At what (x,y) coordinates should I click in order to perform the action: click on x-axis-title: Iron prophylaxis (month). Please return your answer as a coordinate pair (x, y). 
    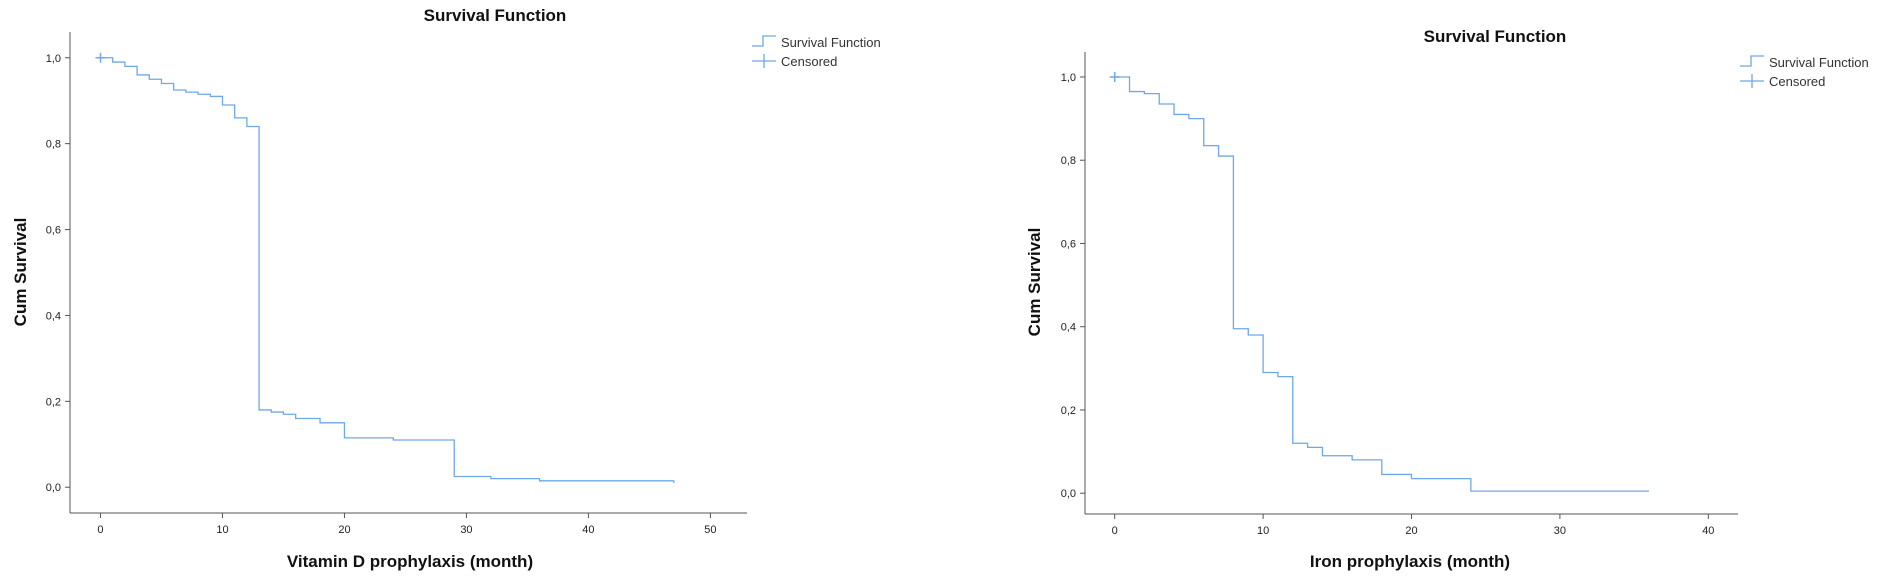
    Looking at the image, I should click on (1410, 561).